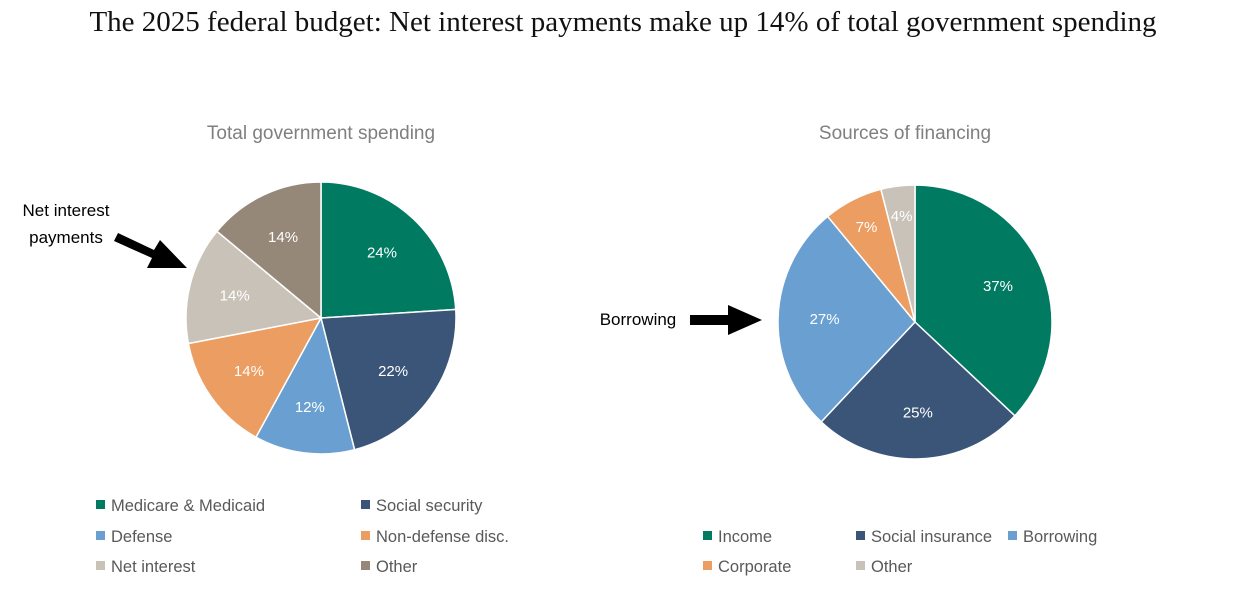  I want to click on spending-label-net-interest: 14%, so click(235, 296).